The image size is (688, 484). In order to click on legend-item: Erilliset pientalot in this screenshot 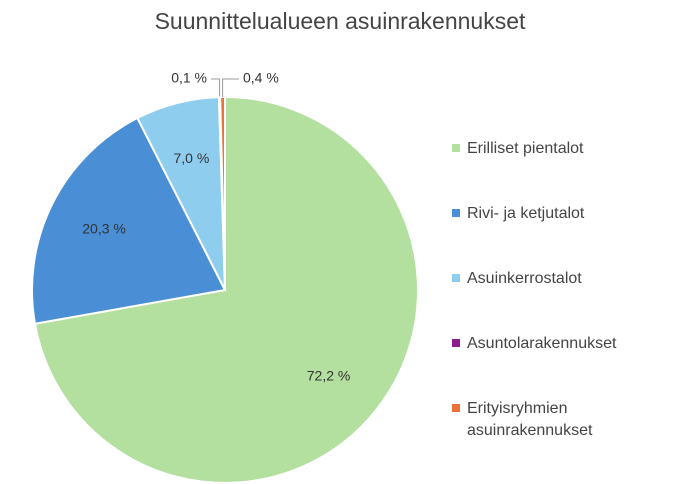, I will do `click(567, 170)`.